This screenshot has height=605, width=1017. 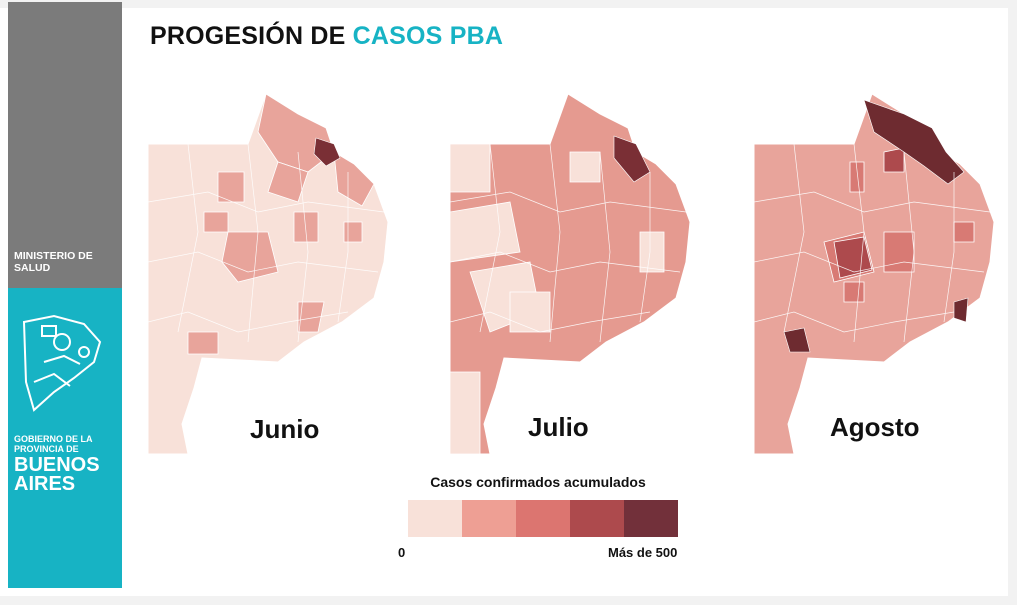 I want to click on map-agosto, so click(x=874, y=274).